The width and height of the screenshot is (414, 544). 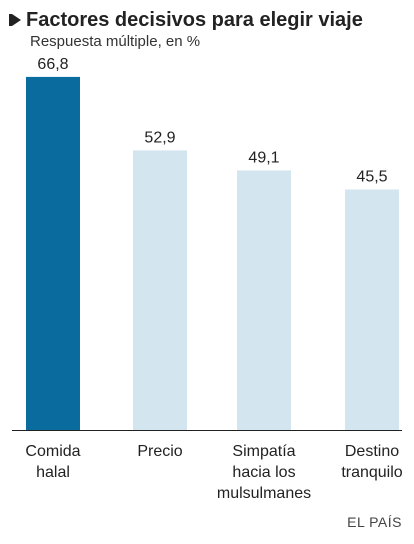 I want to click on title-marker-icon, so click(x=15, y=20).